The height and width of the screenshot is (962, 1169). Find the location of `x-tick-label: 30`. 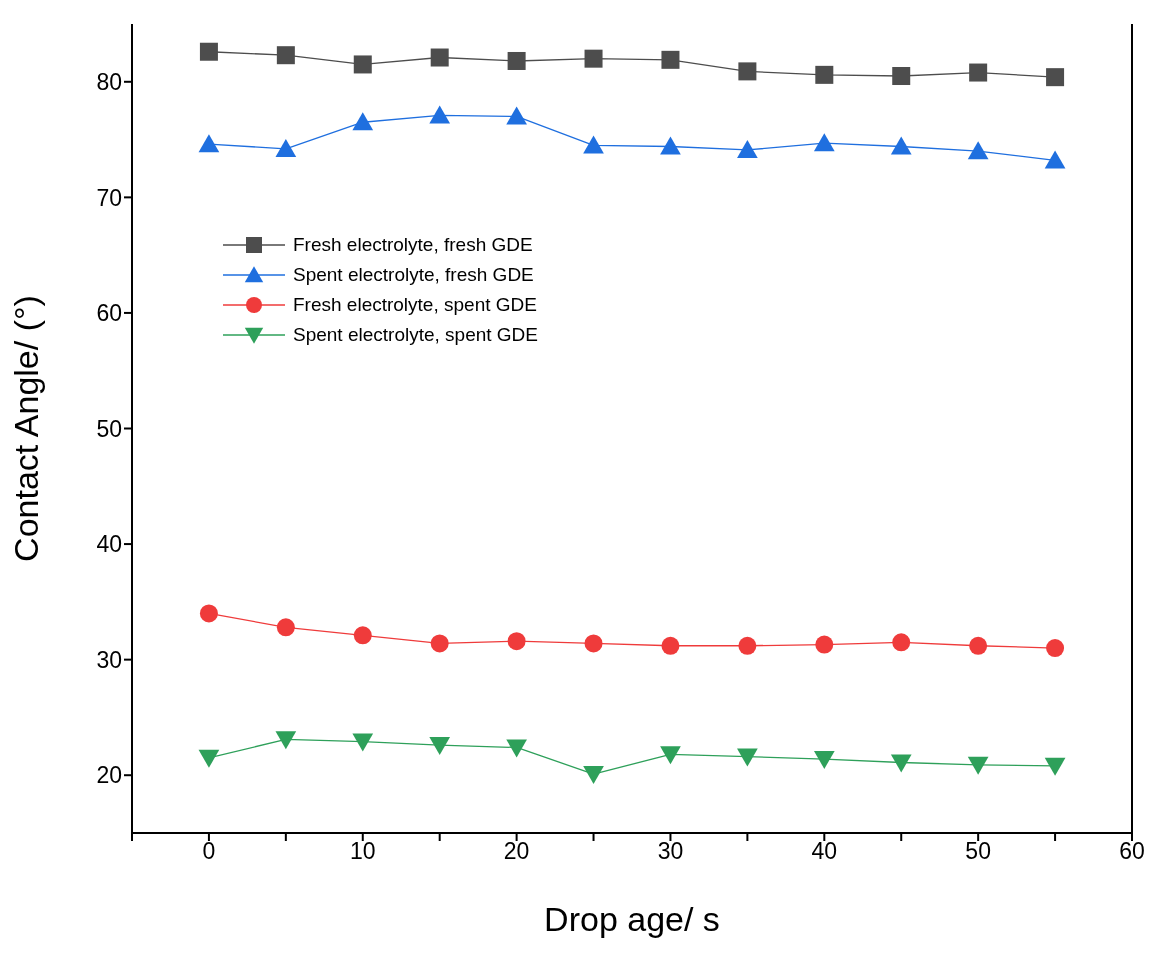

x-tick-label: 30 is located at coordinates (670, 851).